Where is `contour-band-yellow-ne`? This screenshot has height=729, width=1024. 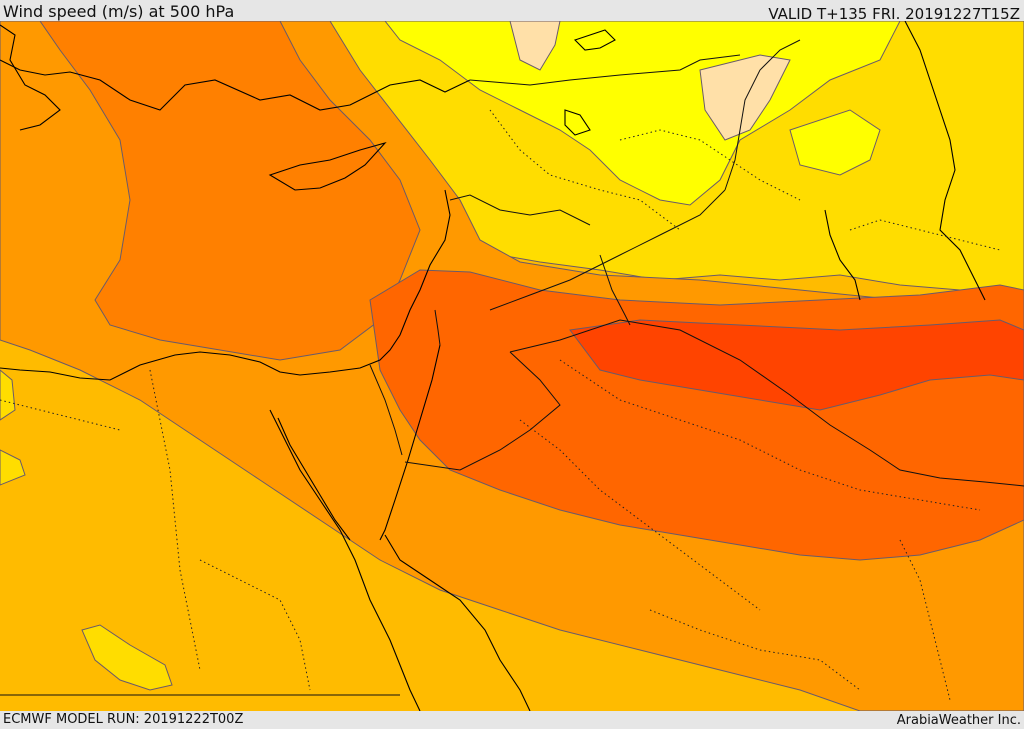
contour-band-yellow-ne is located at coordinates (835, 142).